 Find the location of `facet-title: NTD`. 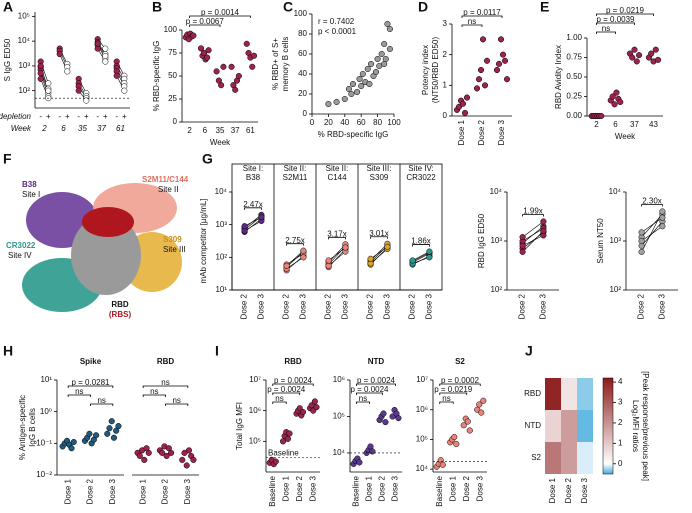

facet-title: NTD is located at coordinates (376, 361).